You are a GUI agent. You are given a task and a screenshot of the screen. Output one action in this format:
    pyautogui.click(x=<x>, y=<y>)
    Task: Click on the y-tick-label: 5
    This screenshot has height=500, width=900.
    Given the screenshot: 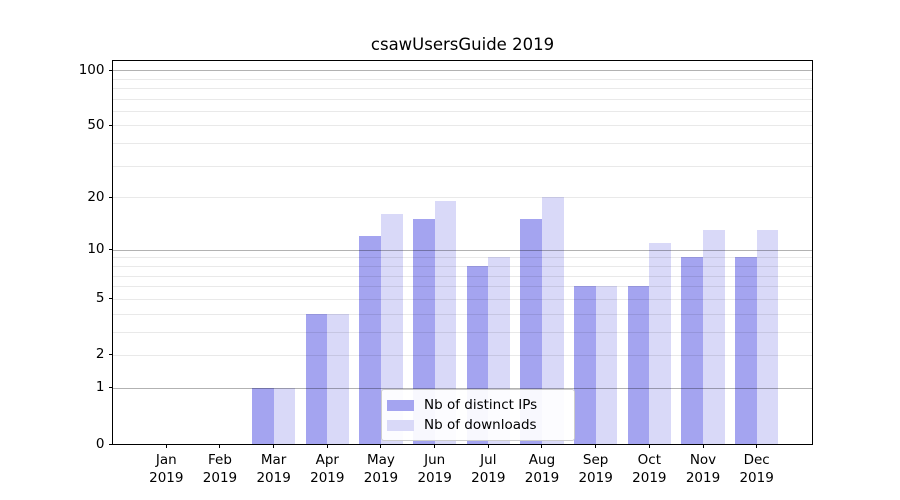 What is the action you would take?
    pyautogui.click(x=100, y=298)
    